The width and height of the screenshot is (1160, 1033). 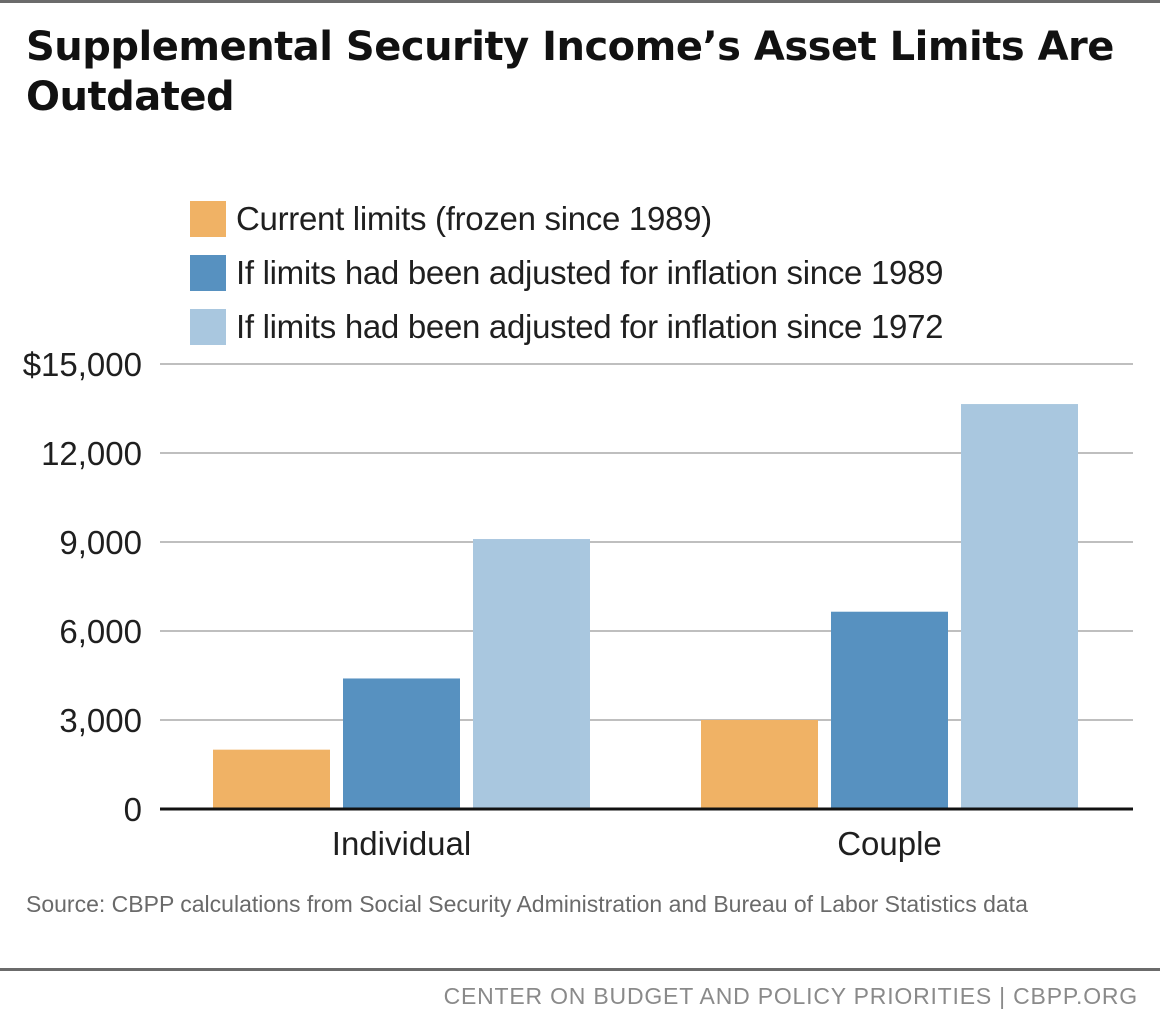 I want to click on bottom-rule, so click(x=580, y=969).